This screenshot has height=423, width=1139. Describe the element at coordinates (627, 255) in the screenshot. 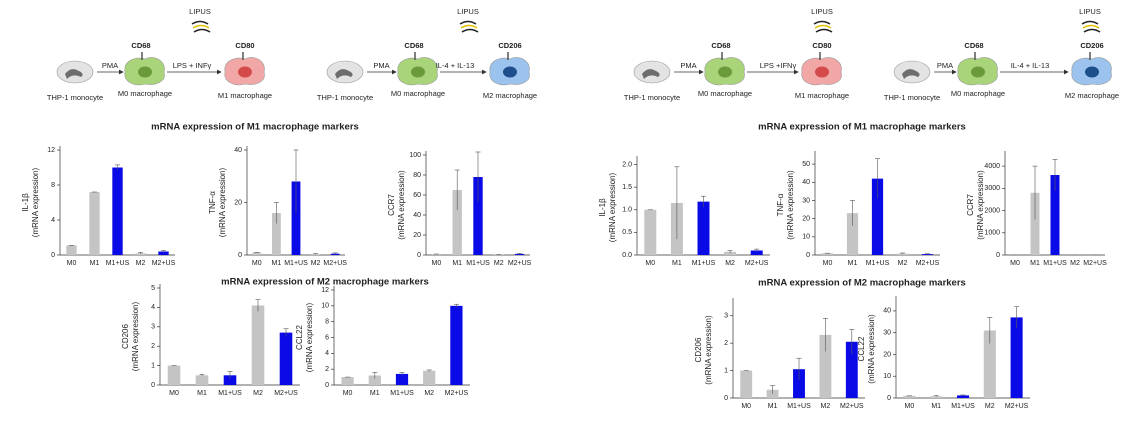

I see `y-tick-label: 0.0` at that location.